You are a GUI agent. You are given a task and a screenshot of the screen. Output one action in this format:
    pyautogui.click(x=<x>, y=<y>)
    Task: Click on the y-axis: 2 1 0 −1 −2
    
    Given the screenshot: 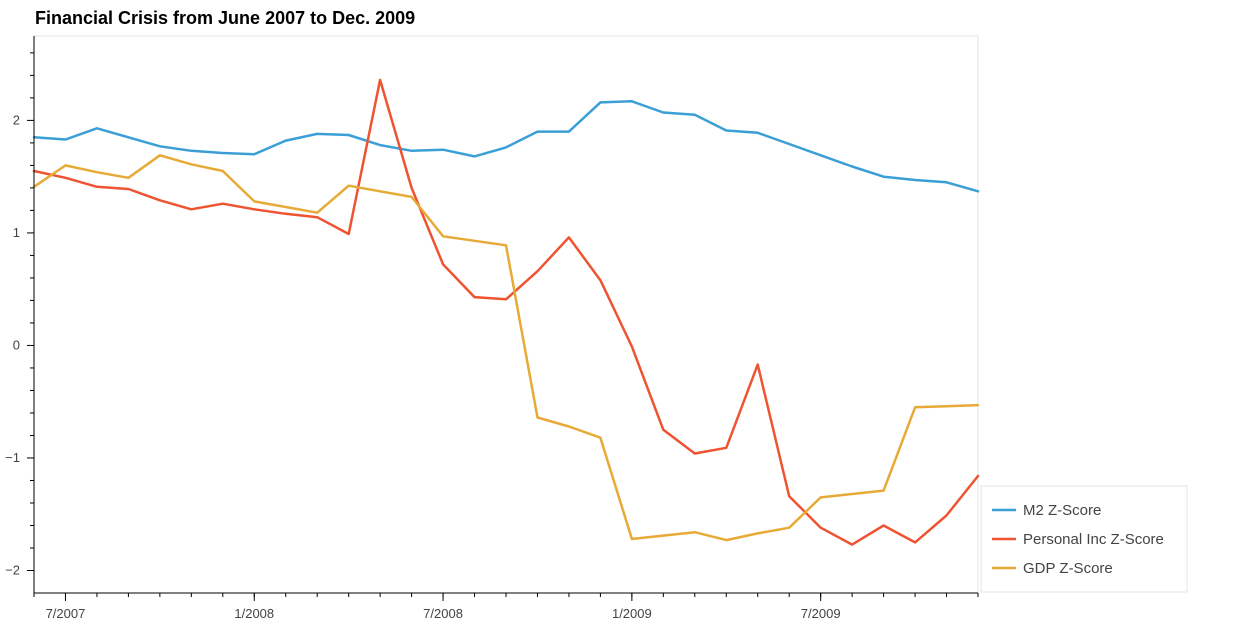 What is the action you would take?
    pyautogui.click(x=19, y=314)
    